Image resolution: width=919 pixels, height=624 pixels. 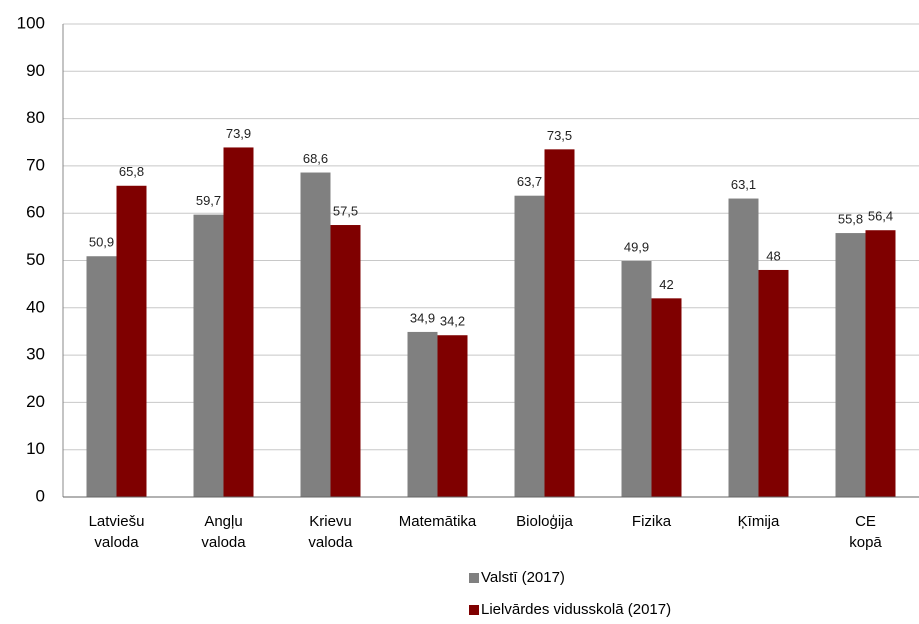 I want to click on value-label: 59,7, so click(x=208, y=200).